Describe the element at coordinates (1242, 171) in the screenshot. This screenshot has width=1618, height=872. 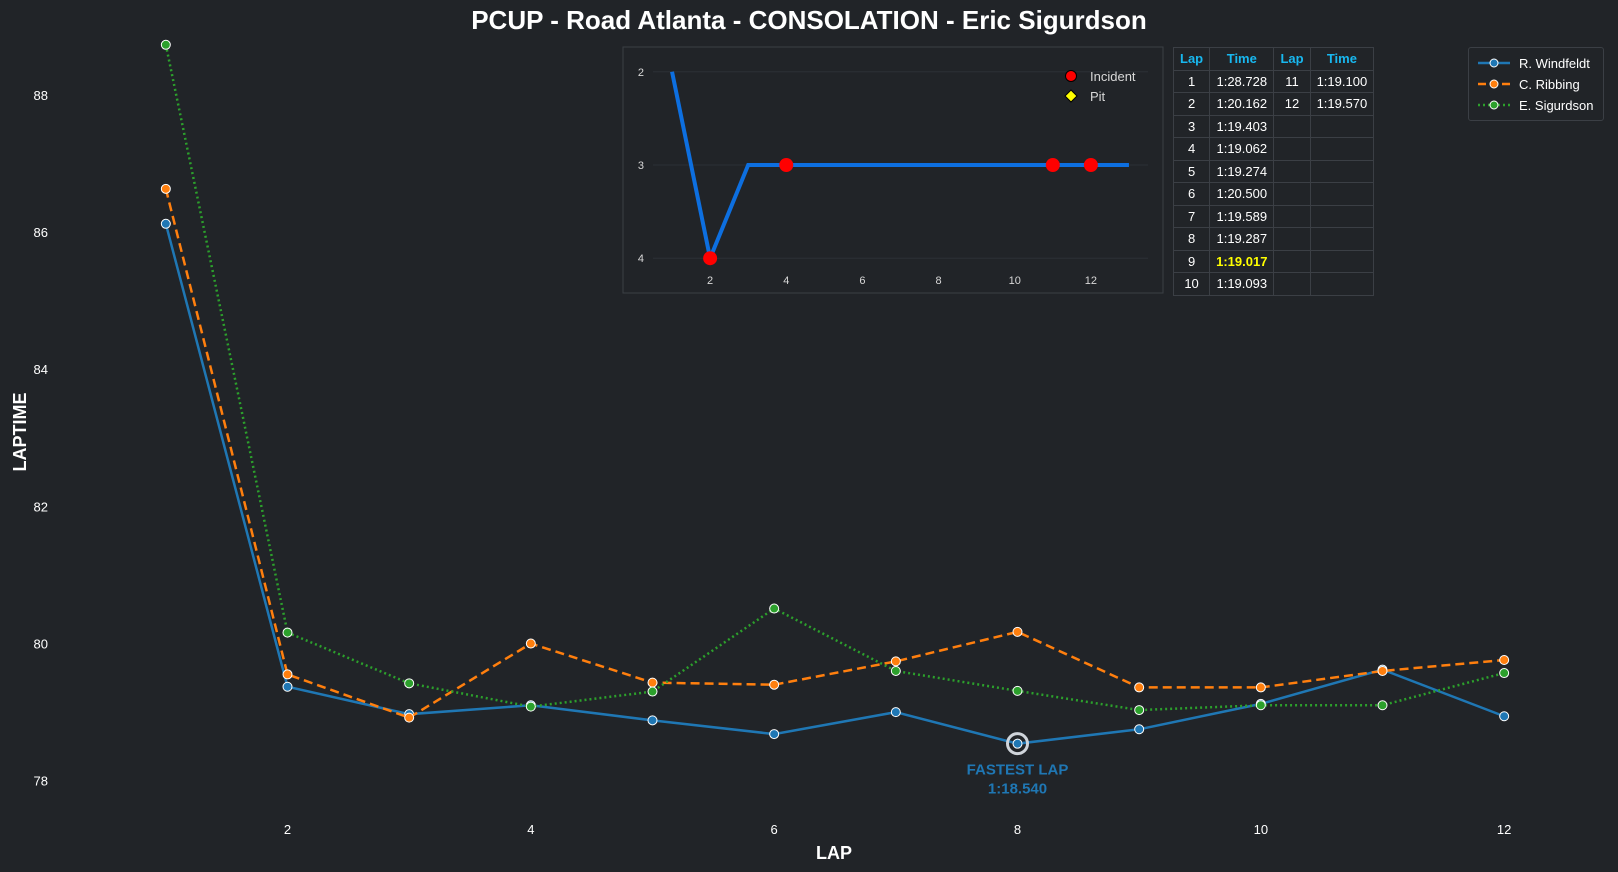
I see `lap-time-cell: 1:19.274` at that location.